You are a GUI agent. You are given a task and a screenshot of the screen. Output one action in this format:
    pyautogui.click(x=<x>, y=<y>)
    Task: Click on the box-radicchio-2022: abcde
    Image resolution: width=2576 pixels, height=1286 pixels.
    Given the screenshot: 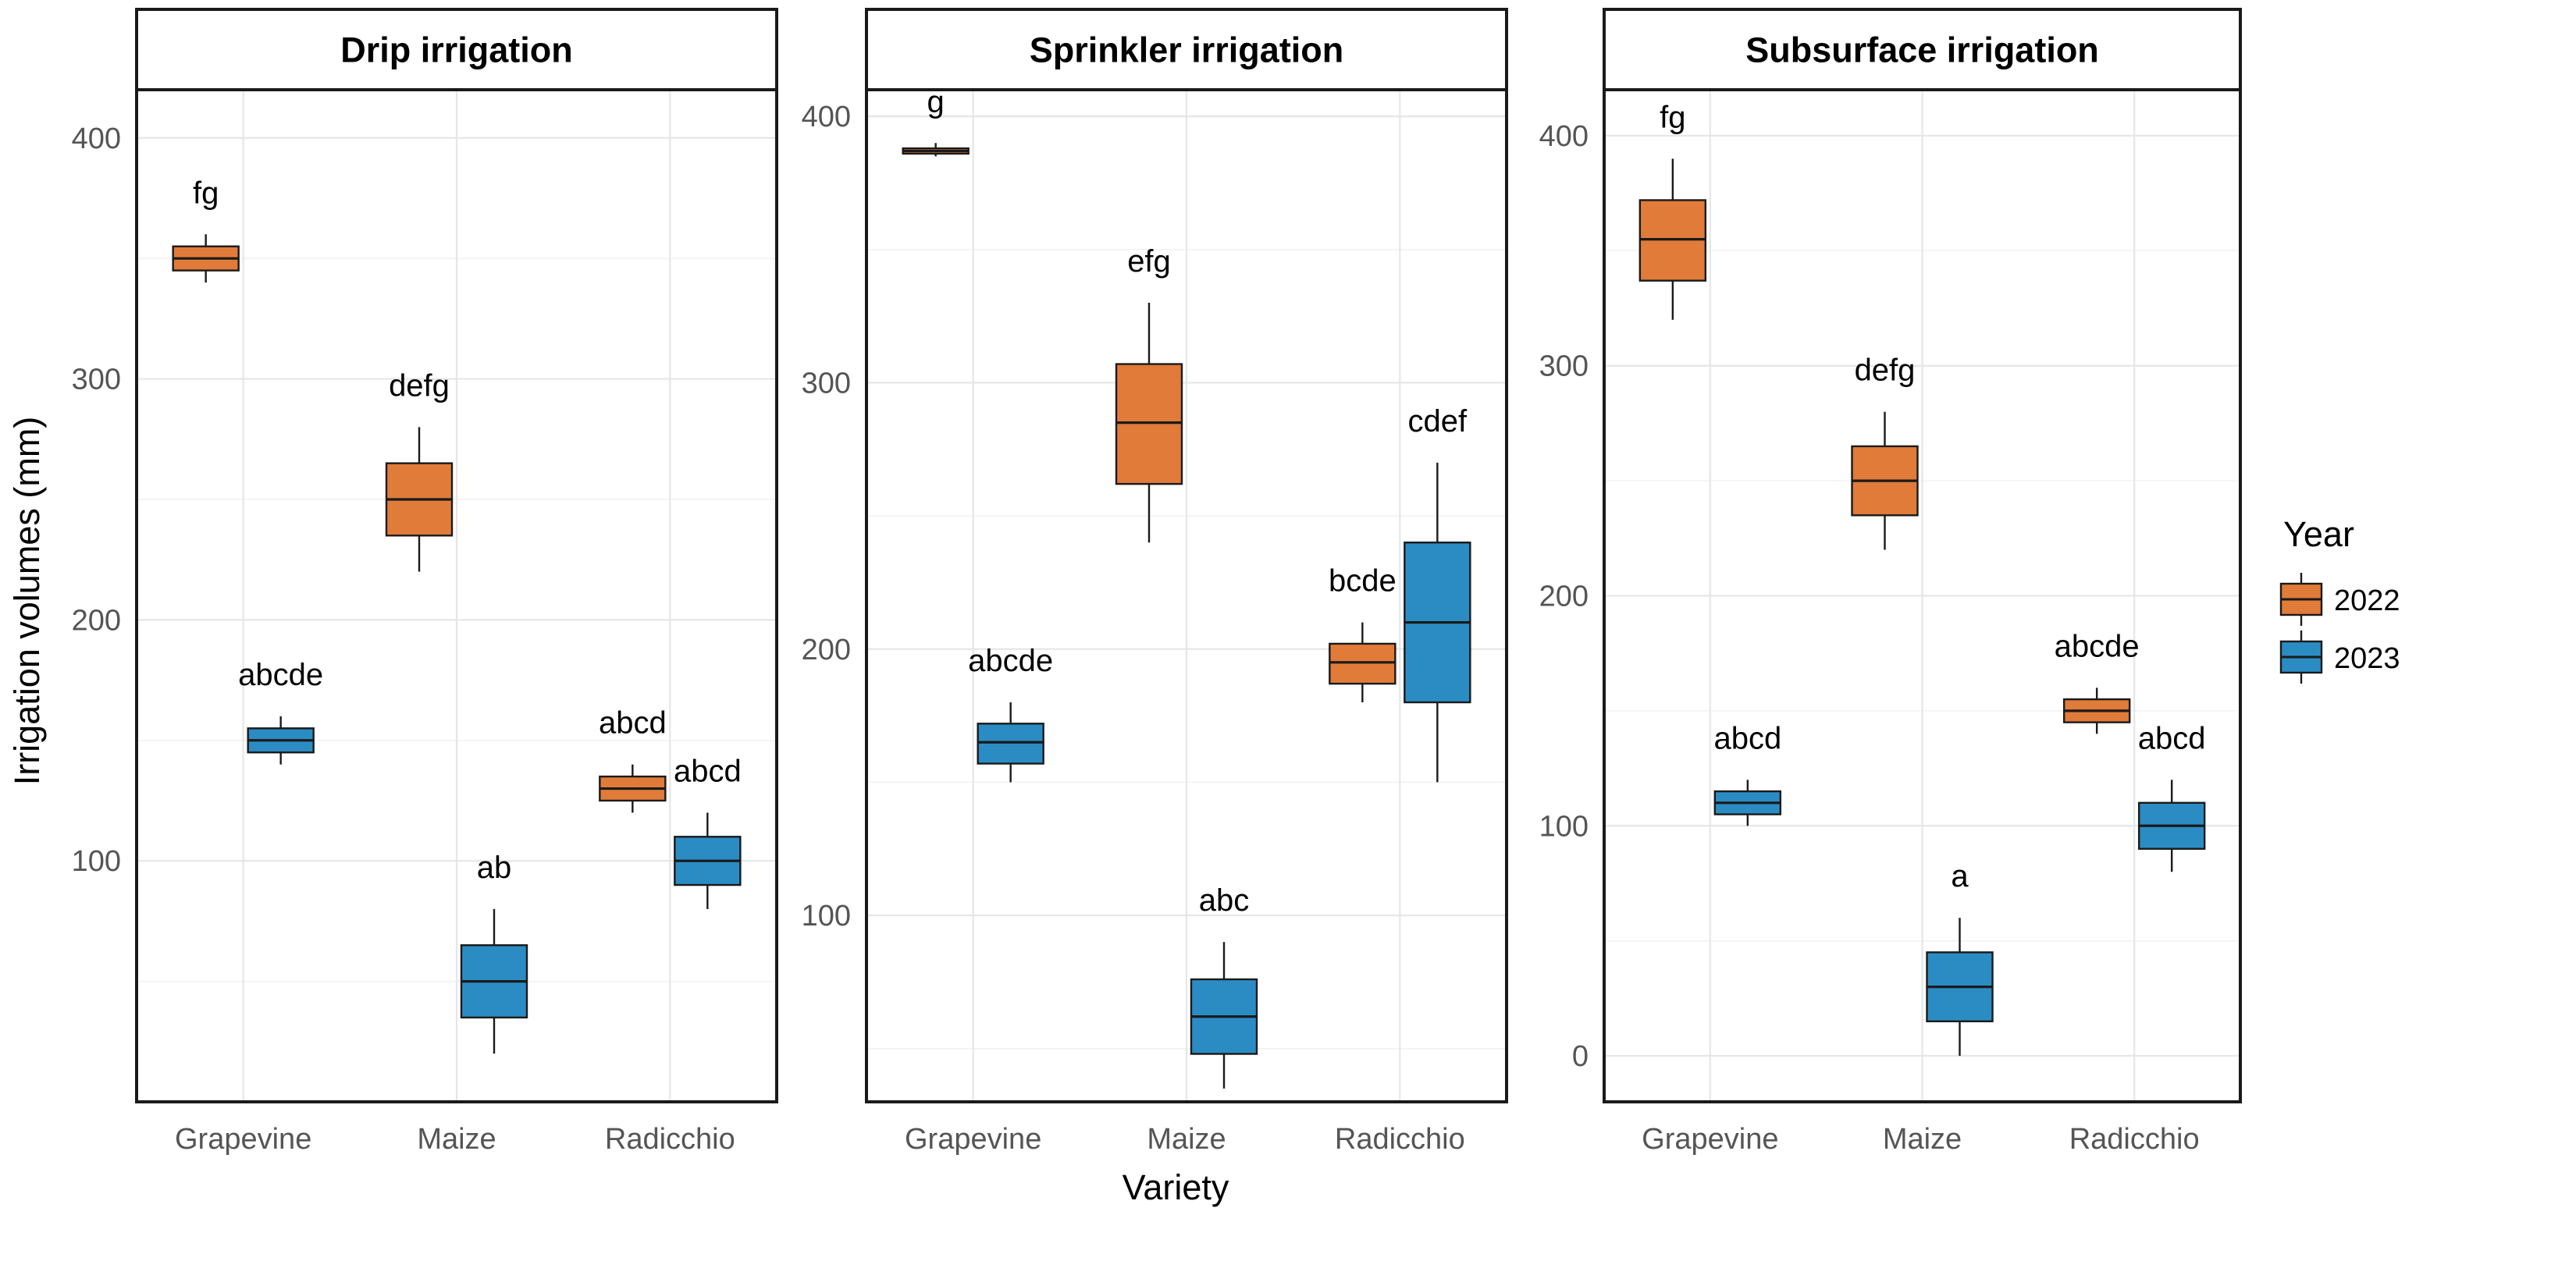 What is the action you would take?
    pyautogui.click(x=2097, y=681)
    